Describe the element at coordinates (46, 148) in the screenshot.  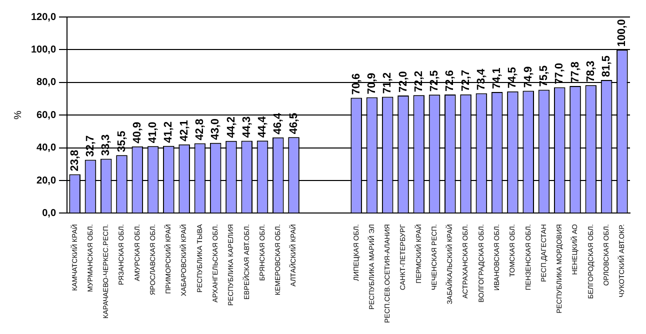
I see `y-tick-label: 40,0` at that location.